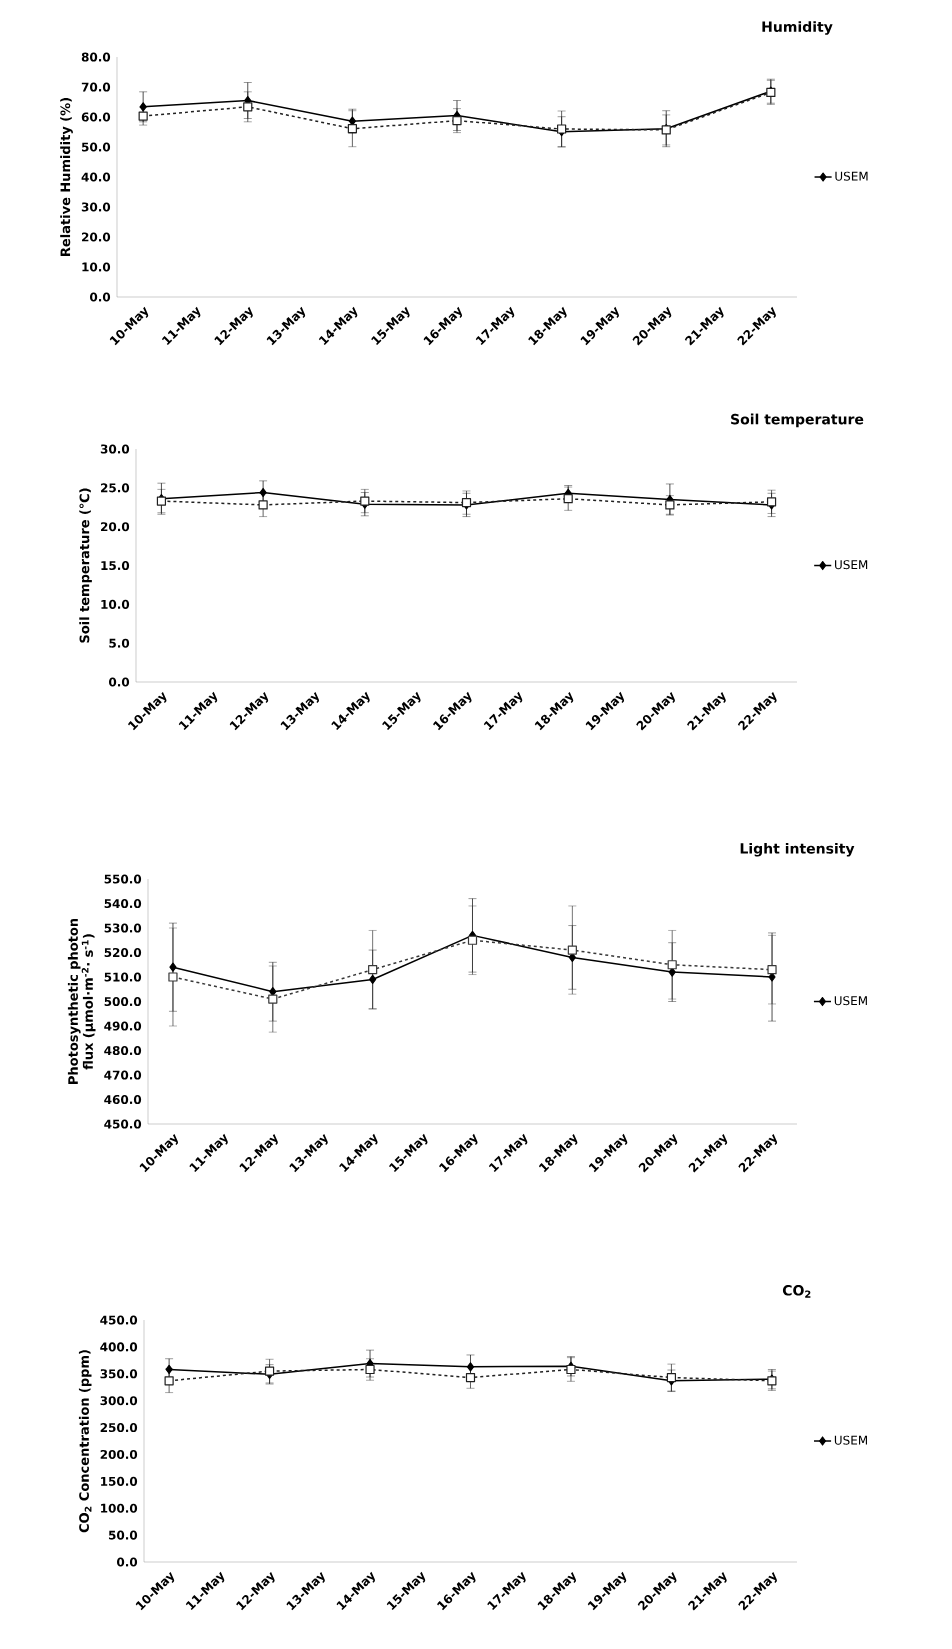 Image resolution: width=952 pixels, height=1649 pixels. Describe the element at coordinates (123, 928) in the screenshot. I see `y-tick-label: 530.0` at that location.